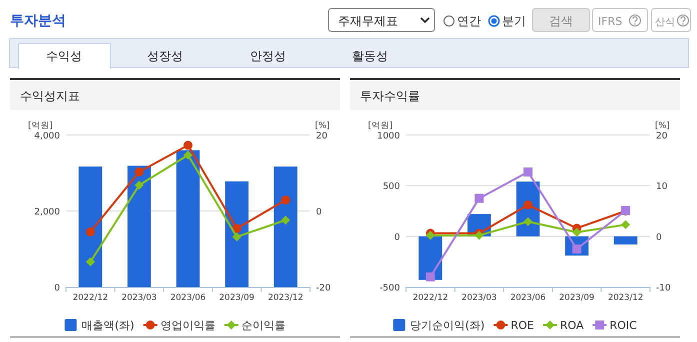 This screenshot has height=342, width=697. Describe the element at coordinates (263, 325) in the screenshot. I see `legend-label: 순이익률` at that location.